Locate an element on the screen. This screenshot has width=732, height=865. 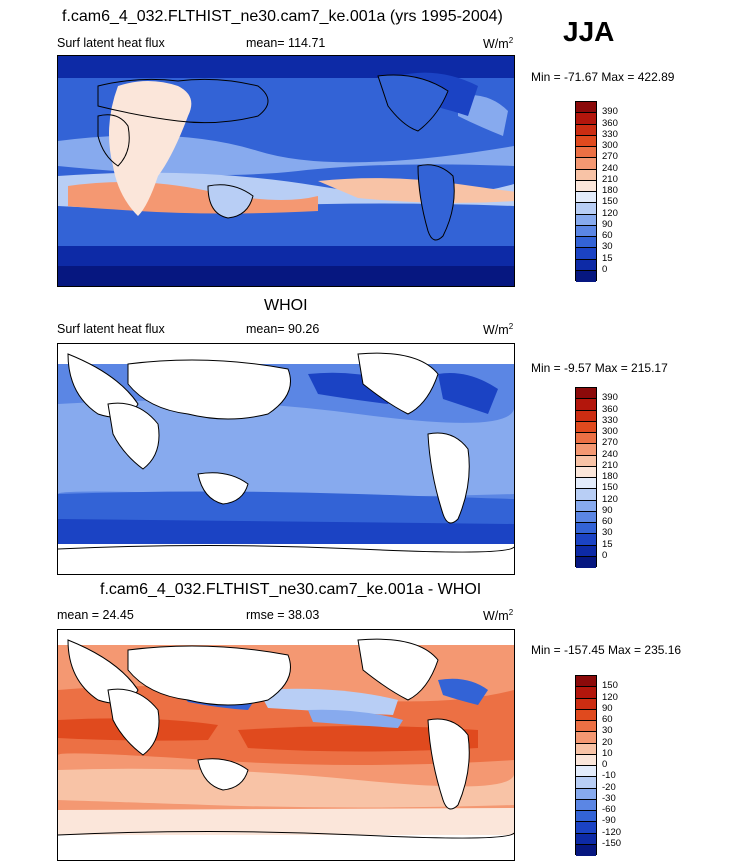
panel-2-mean-label: mean= 90.26 is located at coordinates (283, 329).